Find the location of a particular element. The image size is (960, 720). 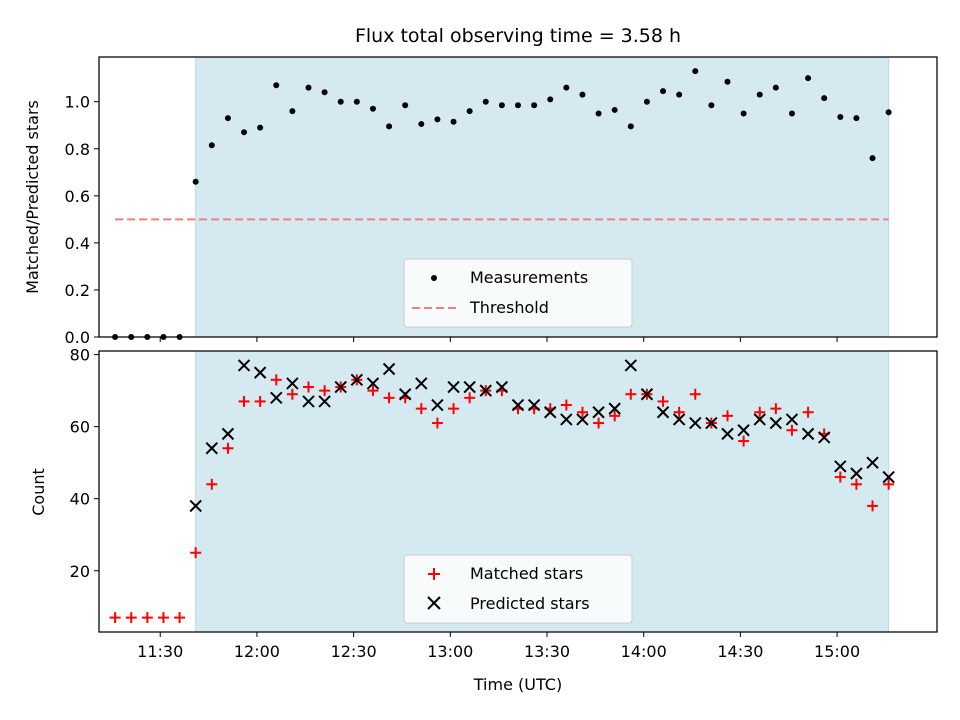

x-tick-label: 11:30 is located at coordinates (160, 651).